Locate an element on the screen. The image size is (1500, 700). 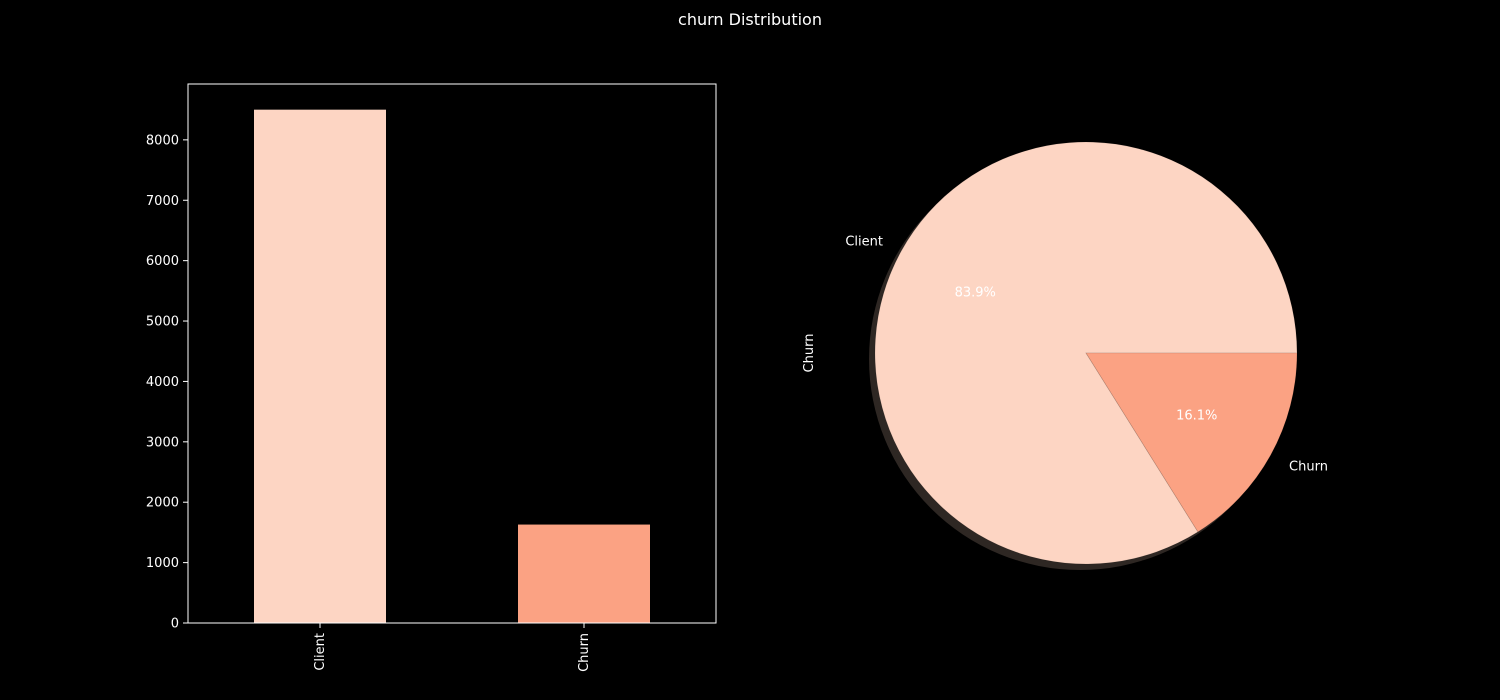
y-tick-label: 7000 is located at coordinates (162, 201).